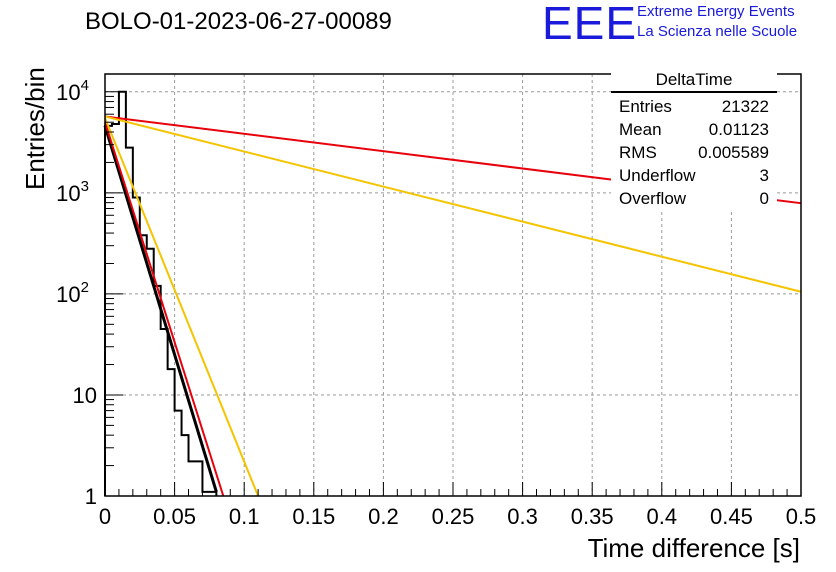 Image resolution: width=836 pixels, height=572 pixels. I want to click on x-tick-label: 0.05, so click(174, 516).